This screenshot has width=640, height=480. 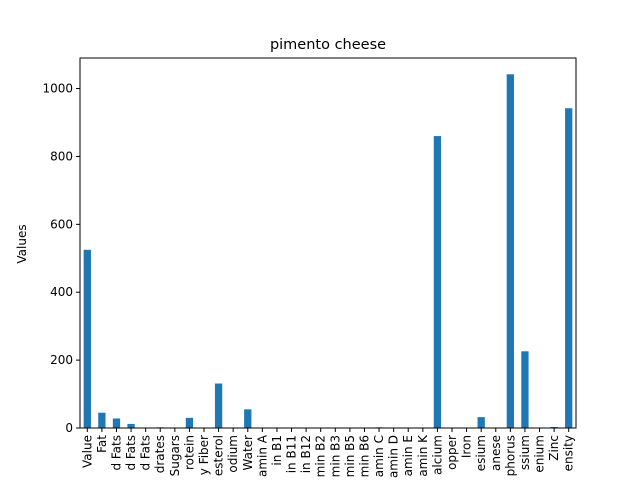 I want to click on x-tick-label-18: min B5, so click(x=350, y=456).